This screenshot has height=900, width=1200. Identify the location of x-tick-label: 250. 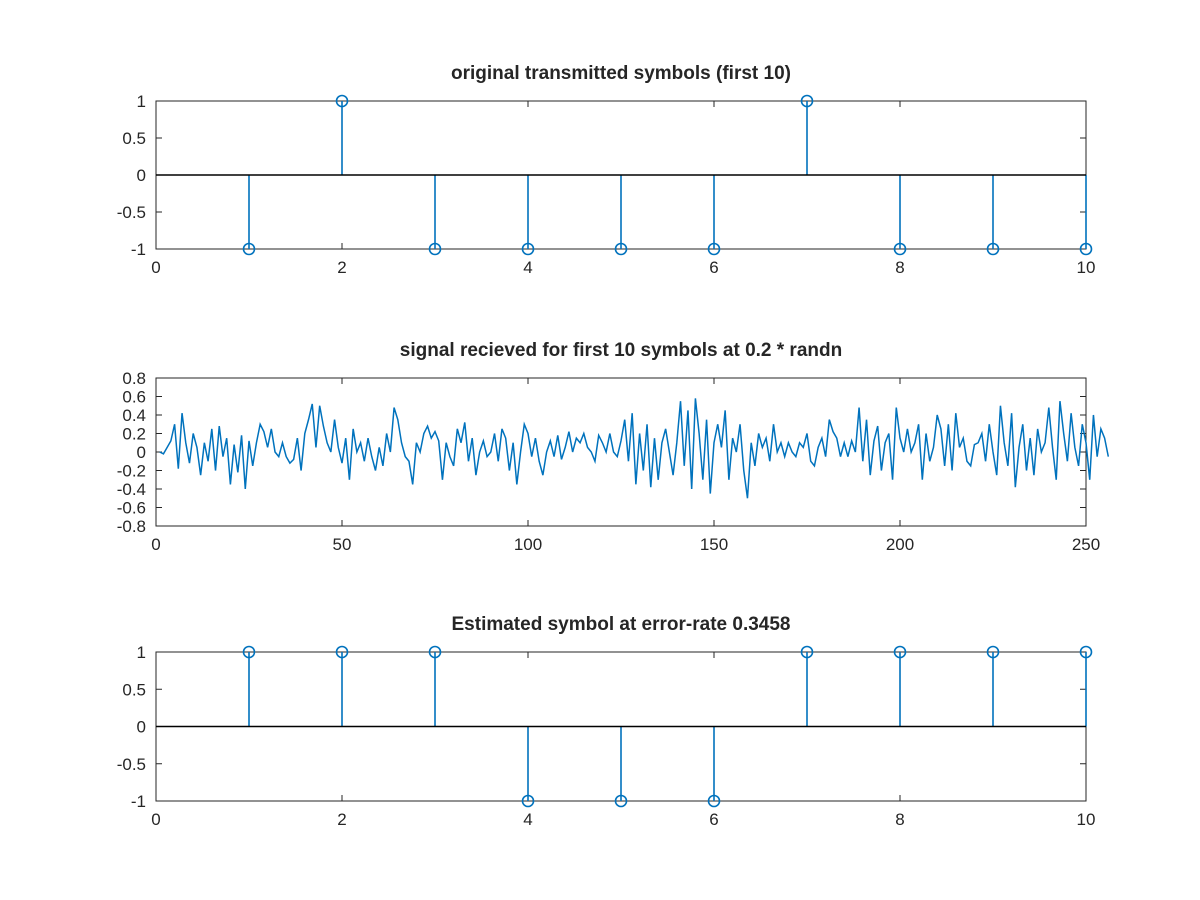
(1086, 544).